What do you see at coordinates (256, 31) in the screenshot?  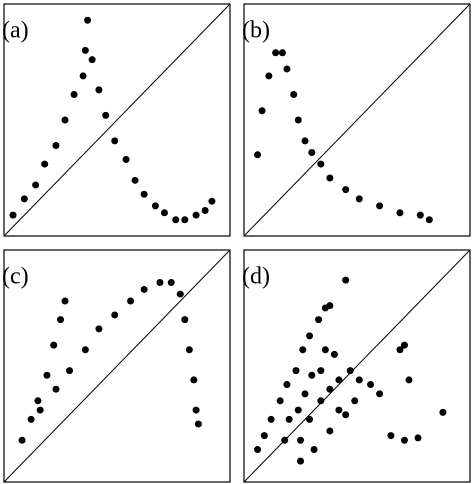 I see `panel-label: (b)` at bounding box center [256, 31].